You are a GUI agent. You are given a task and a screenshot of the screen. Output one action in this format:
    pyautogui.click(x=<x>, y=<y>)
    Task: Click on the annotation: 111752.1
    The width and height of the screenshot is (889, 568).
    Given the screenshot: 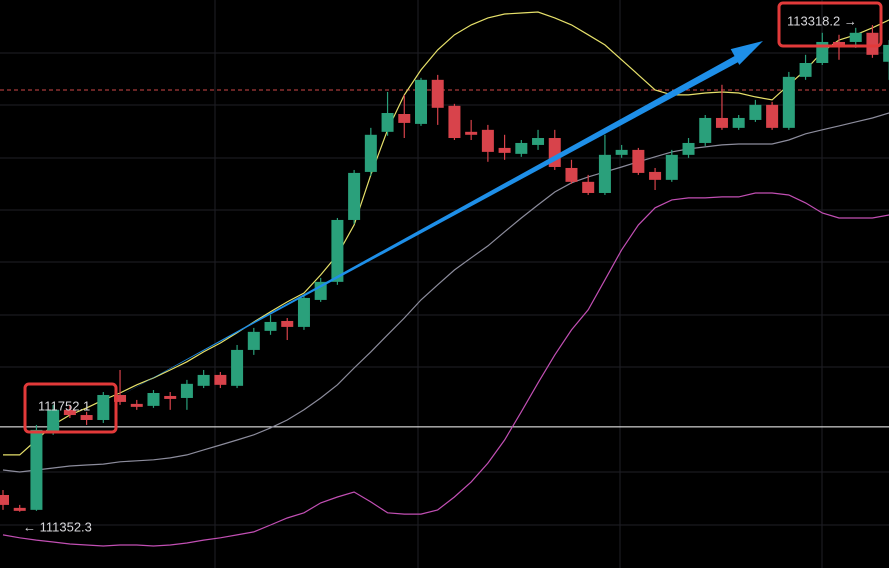 What is the action you would take?
    pyautogui.click(x=64, y=405)
    